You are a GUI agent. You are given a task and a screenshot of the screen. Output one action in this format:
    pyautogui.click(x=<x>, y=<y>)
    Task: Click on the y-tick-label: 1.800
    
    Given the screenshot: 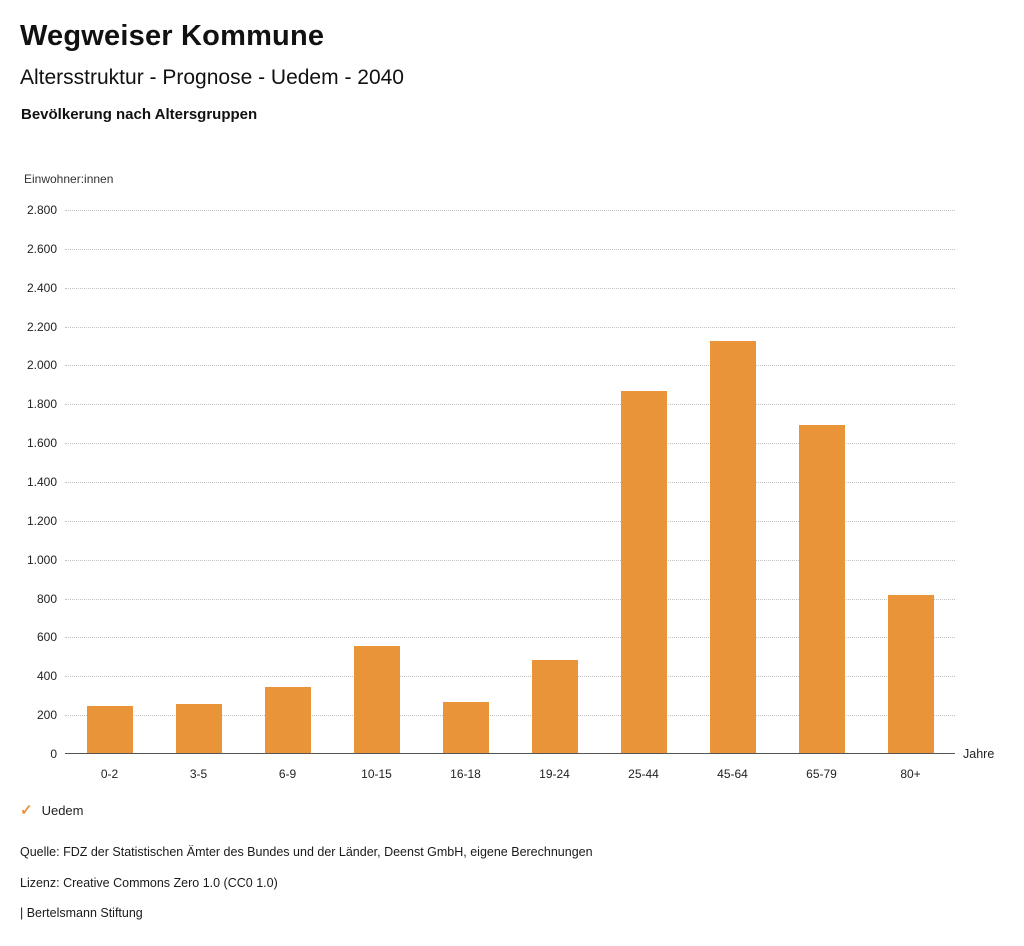 What is the action you would take?
    pyautogui.click(x=41, y=404)
    